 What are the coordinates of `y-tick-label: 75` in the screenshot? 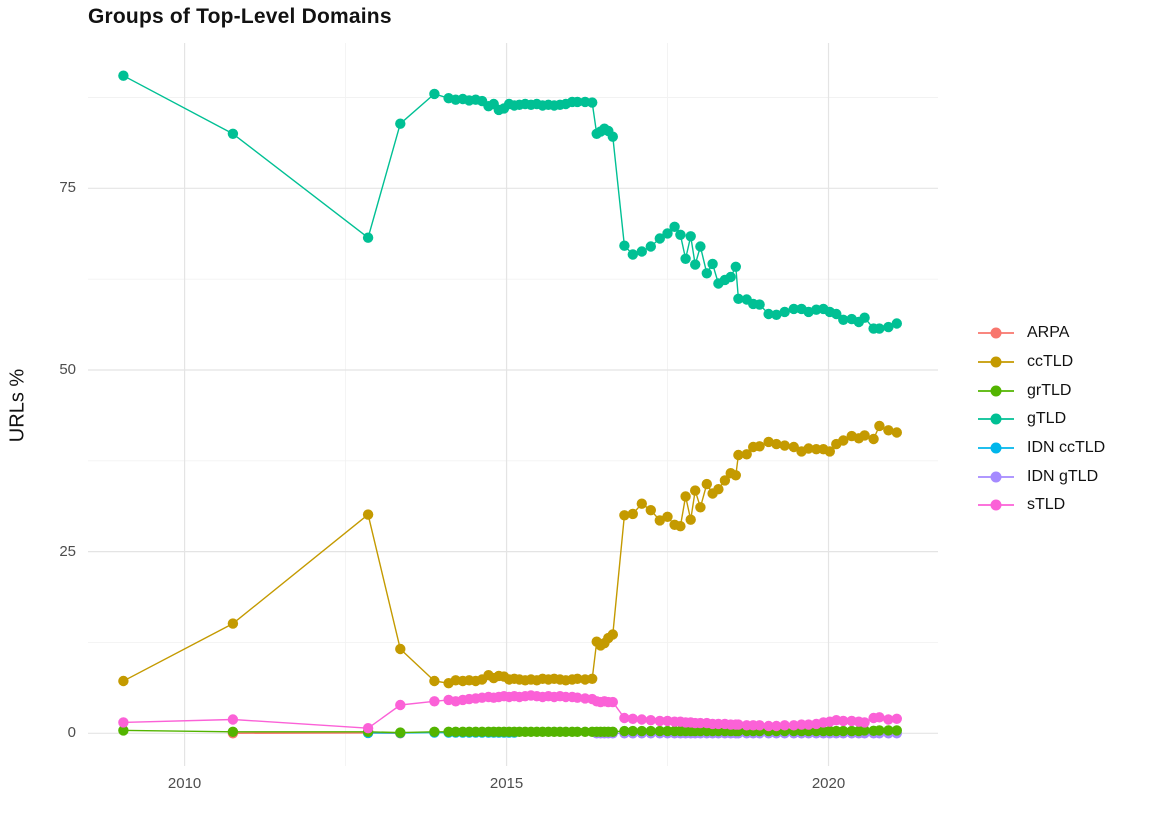 It's located at (67, 188).